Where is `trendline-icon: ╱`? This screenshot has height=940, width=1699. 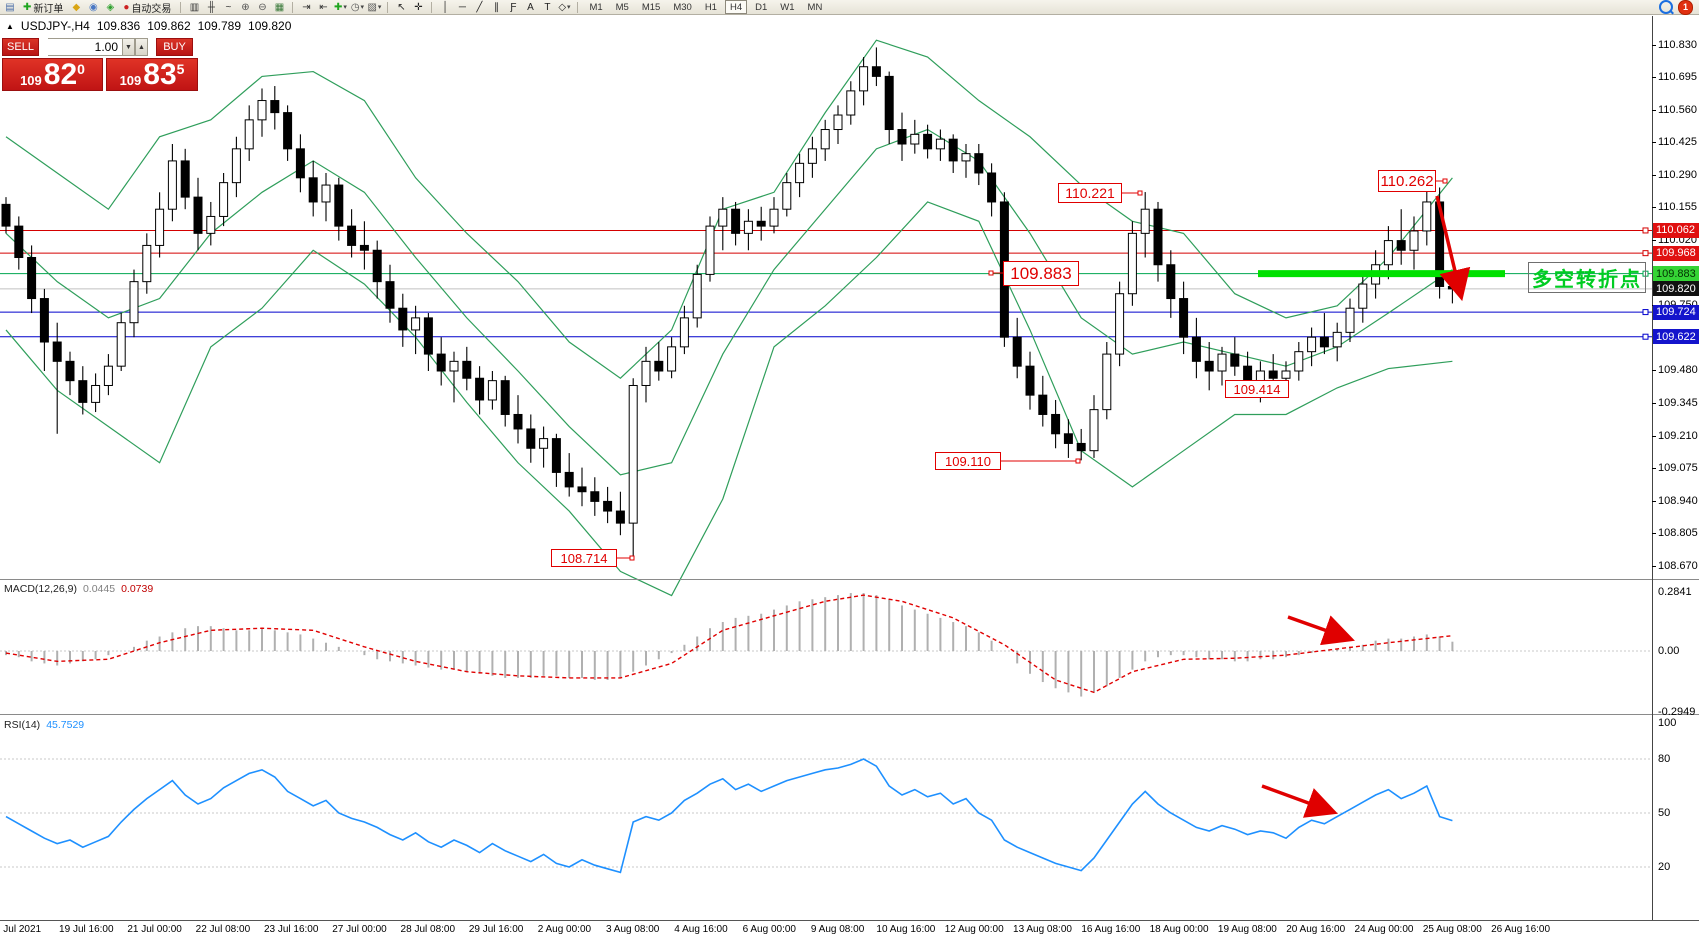 trendline-icon: ╱ is located at coordinates (479, 7).